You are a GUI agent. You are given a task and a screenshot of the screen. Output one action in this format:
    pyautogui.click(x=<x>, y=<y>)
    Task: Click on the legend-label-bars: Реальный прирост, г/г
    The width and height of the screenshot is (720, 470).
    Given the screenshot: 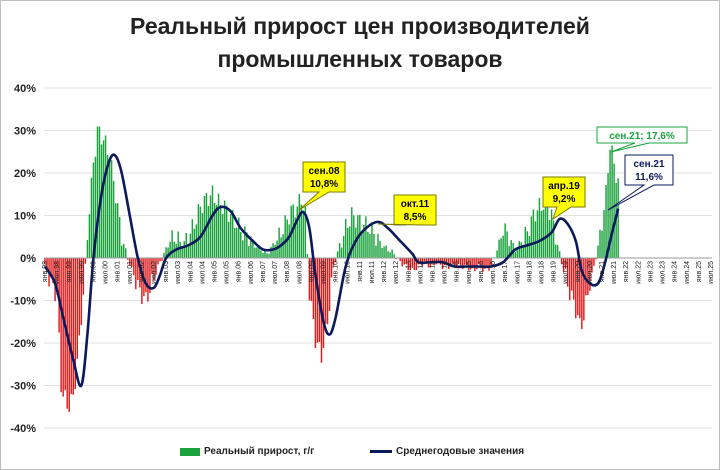 What is the action you would take?
    pyautogui.click(x=259, y=451)
    